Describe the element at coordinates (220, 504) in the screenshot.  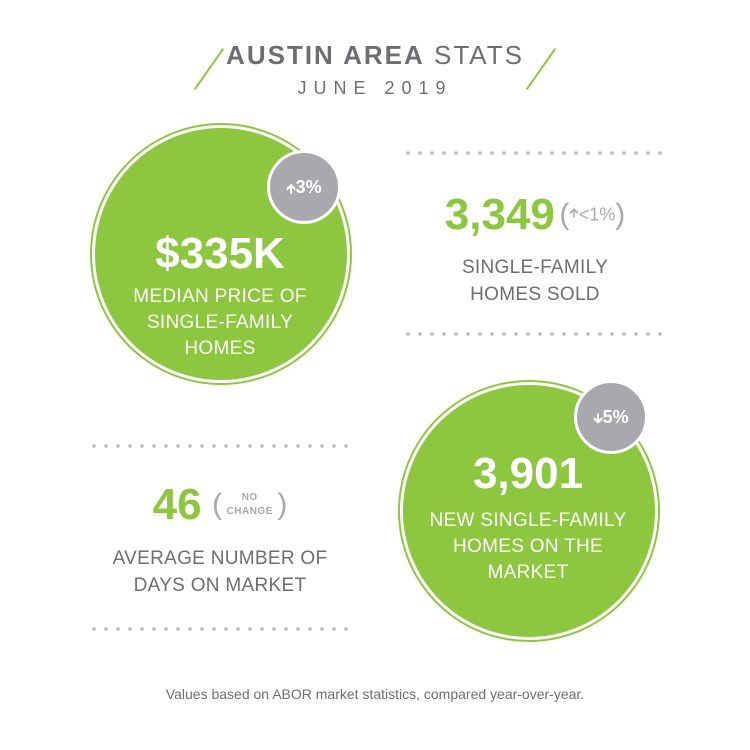
I see `days-on-market-stat: 46 ( NO CHANGE )` at that location.